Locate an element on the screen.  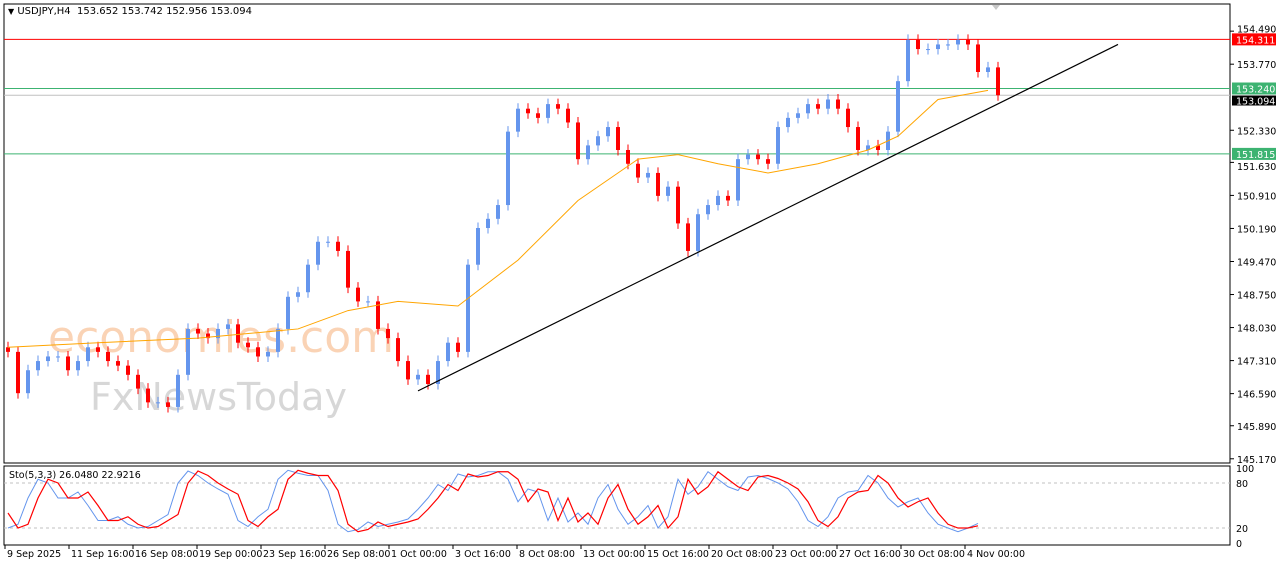
y-tick-label: 148.750 is located at coordinates (1256, 296).